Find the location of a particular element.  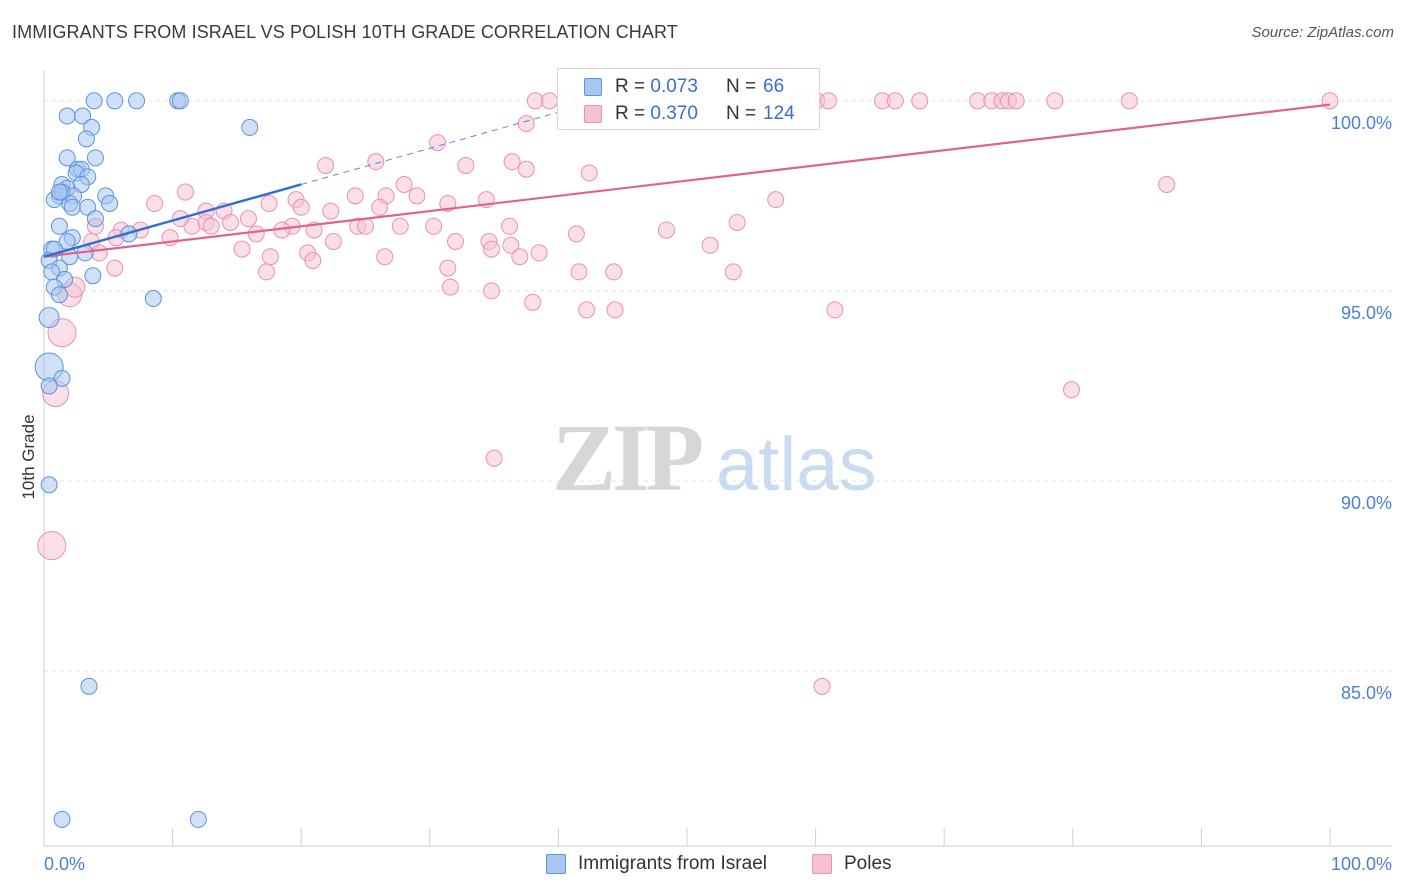

legend-r-value: 0.370 is located at coordinates (674, 113).